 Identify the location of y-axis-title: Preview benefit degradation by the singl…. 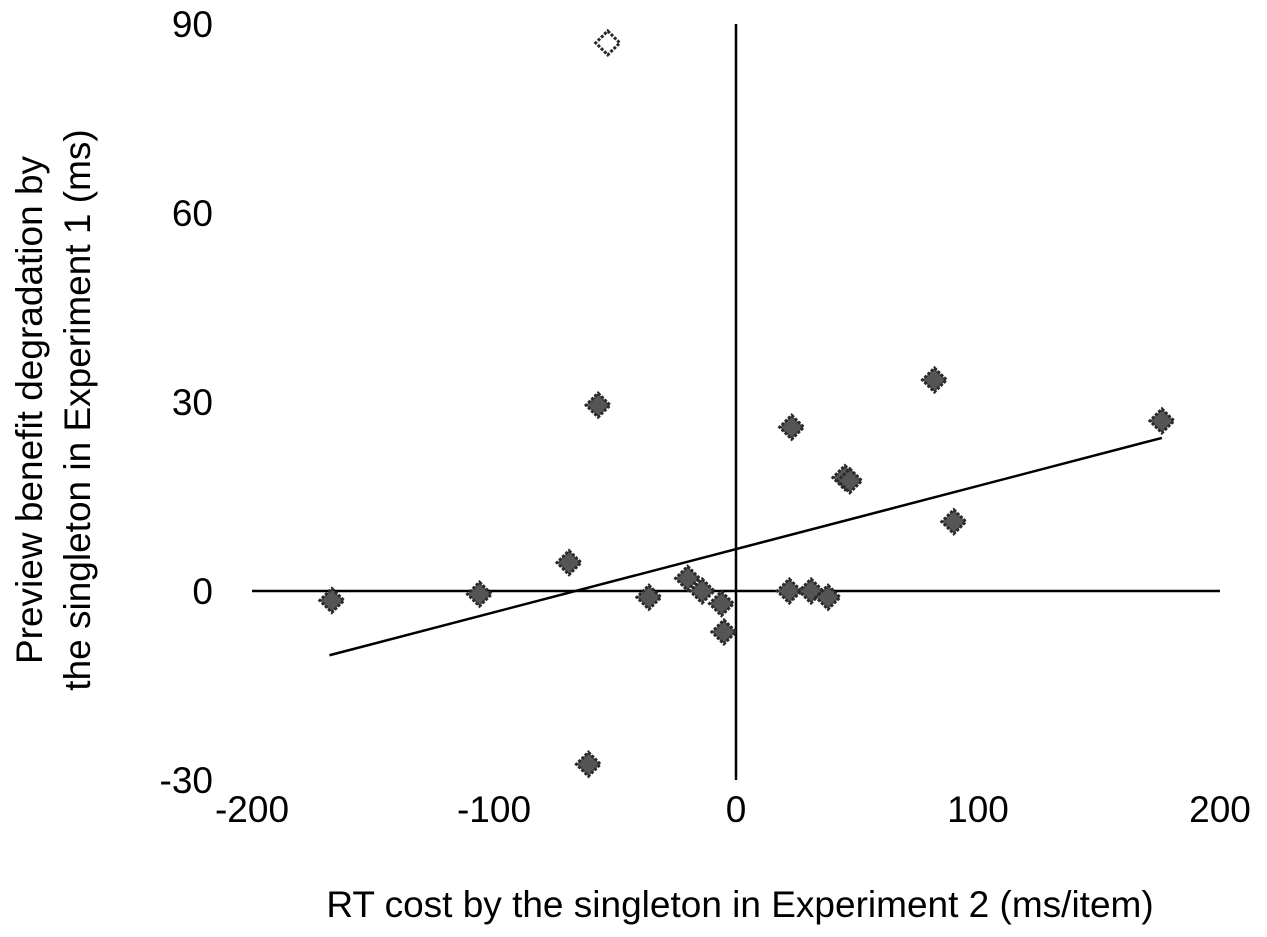
(53, 409).